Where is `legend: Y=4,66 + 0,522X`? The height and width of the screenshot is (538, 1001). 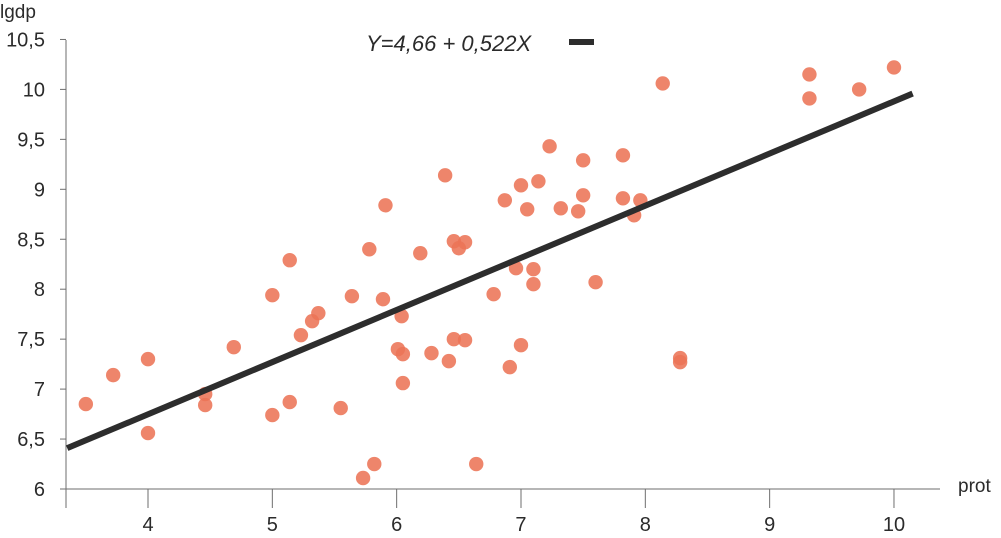 legend: Y=4,66 + 0,522X is located at coordinates (480, 43).